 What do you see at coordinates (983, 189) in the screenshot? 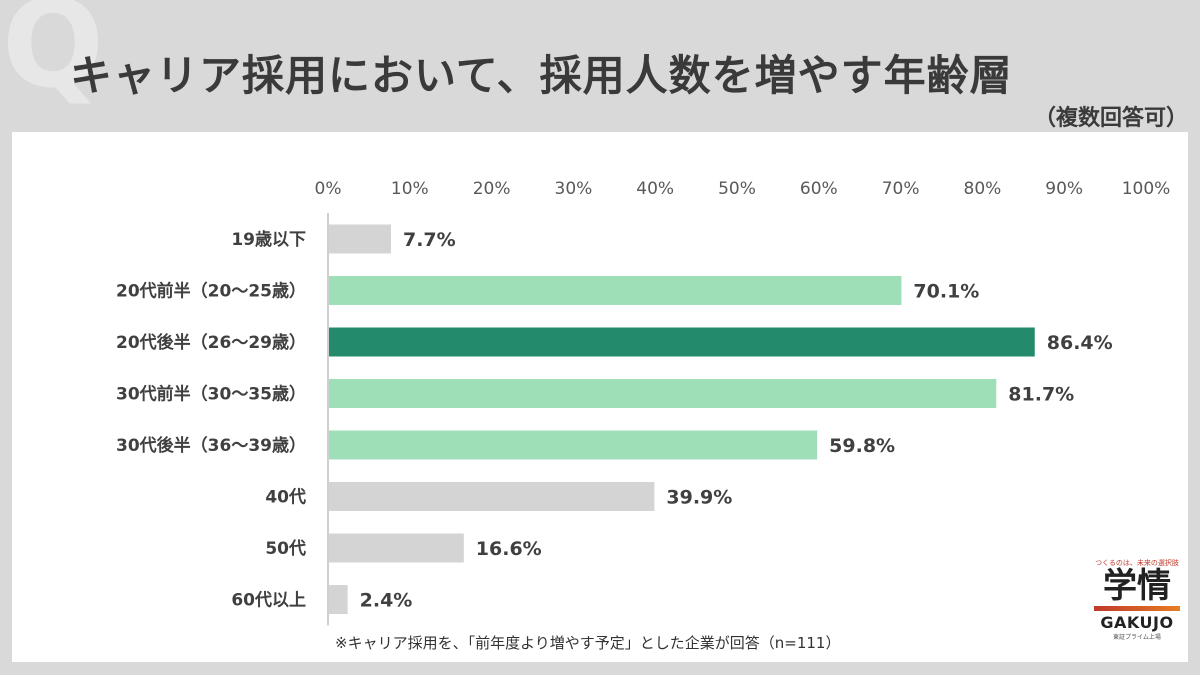
I see `x-tick-label: 80%` at bounding box center [983, 189].